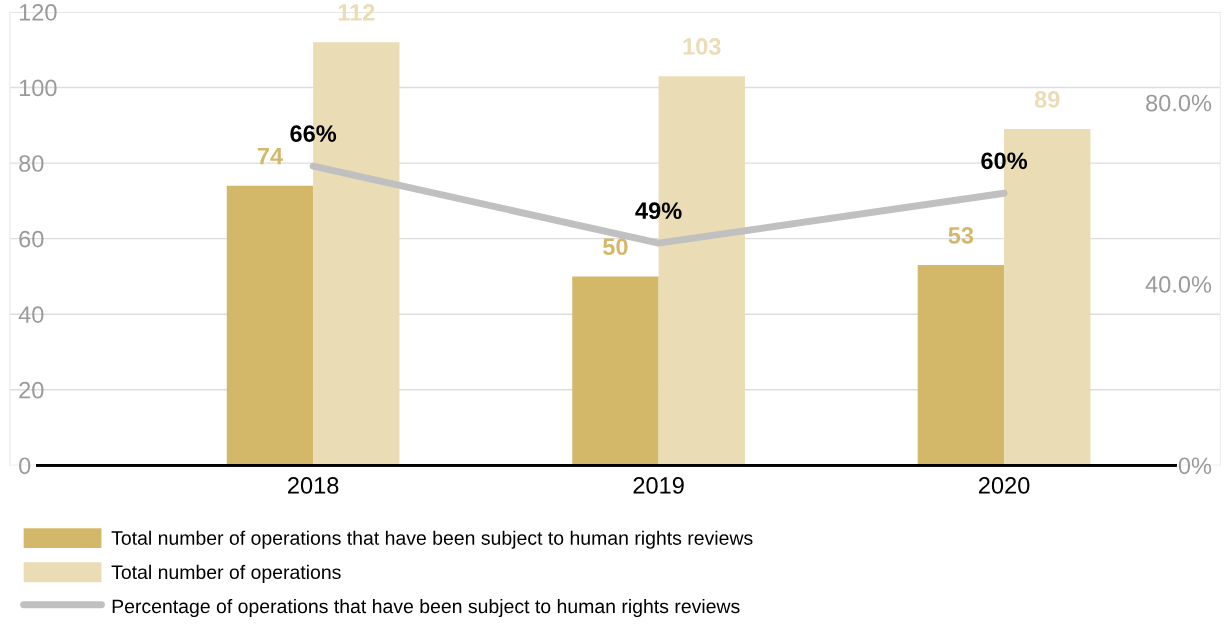 This screenshot has width=1224, height=628. I want to click on legend-label: Total number of operations, so click(226, 573).